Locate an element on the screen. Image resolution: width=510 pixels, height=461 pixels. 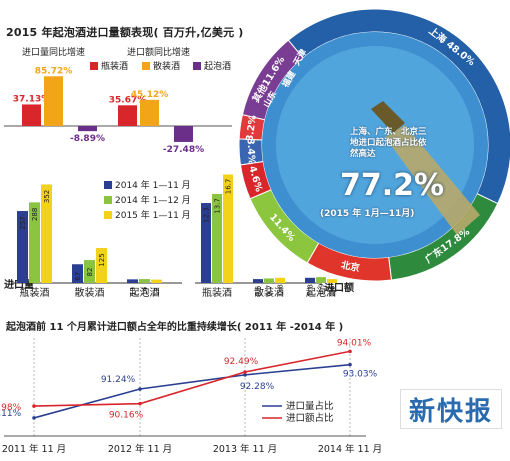
legend-sparkling: 起泡酒 is located at coordinates (212, 65).